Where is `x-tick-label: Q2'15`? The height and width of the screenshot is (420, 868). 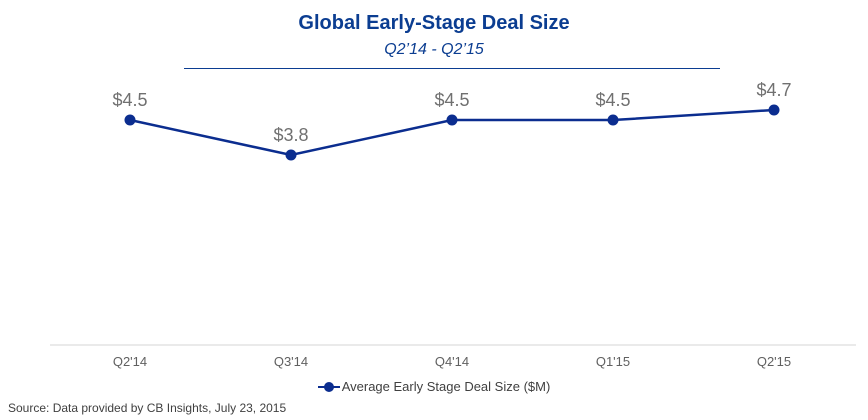
x-tick-label: Q2'15 is located at coordinates (774, 361).